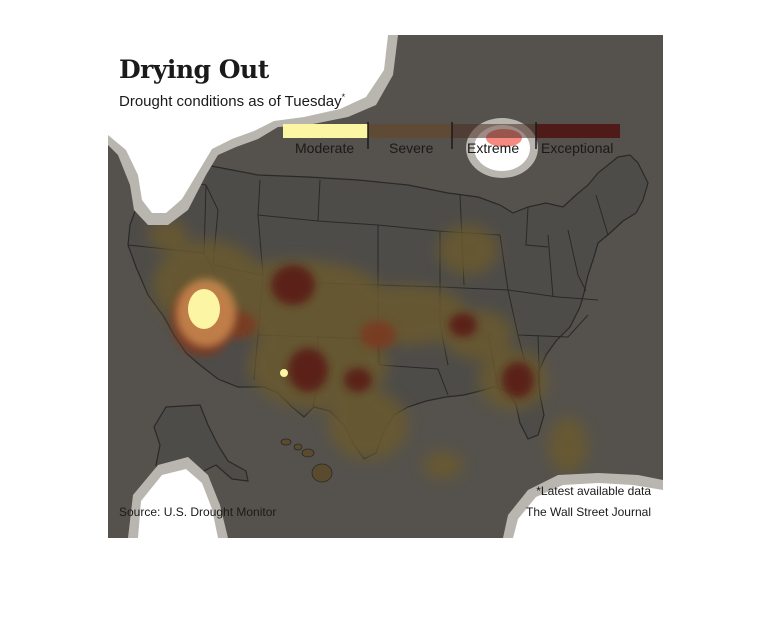 The height and width of the screenshot is (632, 770). Describe the element at coordinates (588, 512) in the screenshot. I see `publisher-credit: The Wall Street Journal` at that location.